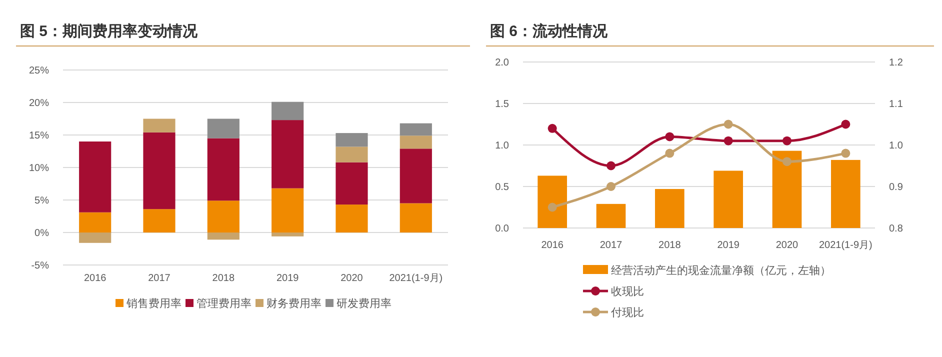 This screenshot has width=942, height=357. Describe the element at coordinates (294, 303) in the screenshot. I see `legend-label: 财务费用率` at that location.